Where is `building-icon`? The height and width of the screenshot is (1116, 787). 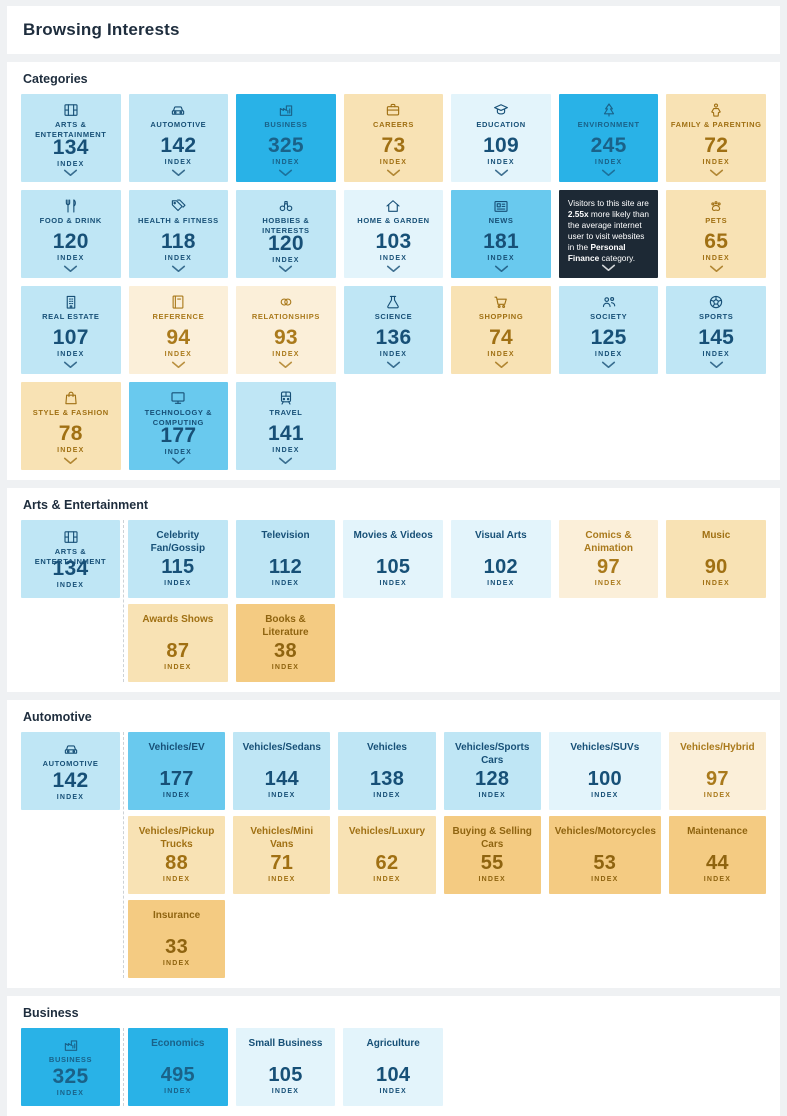
building-icon is located at coordinates (71, 302).